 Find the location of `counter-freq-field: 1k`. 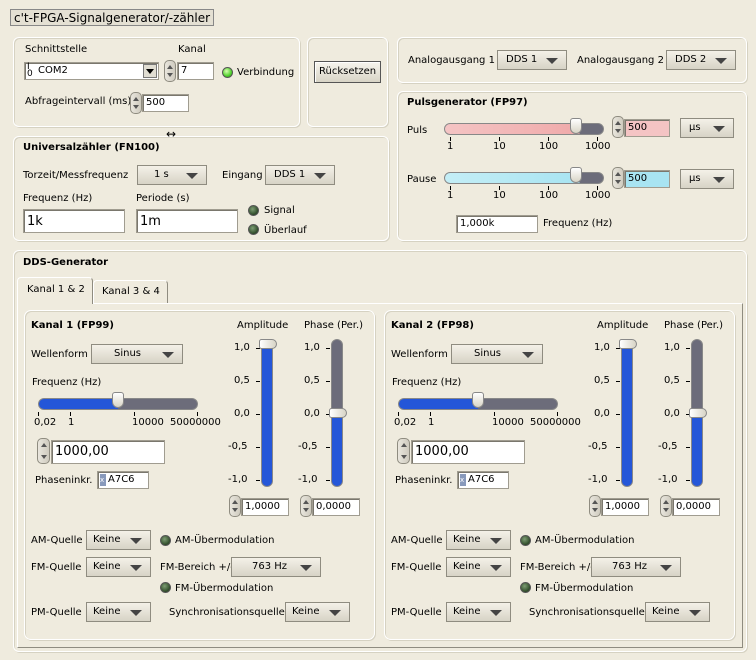

counter-freq-field: 1k is located at coordinates (74, 221).